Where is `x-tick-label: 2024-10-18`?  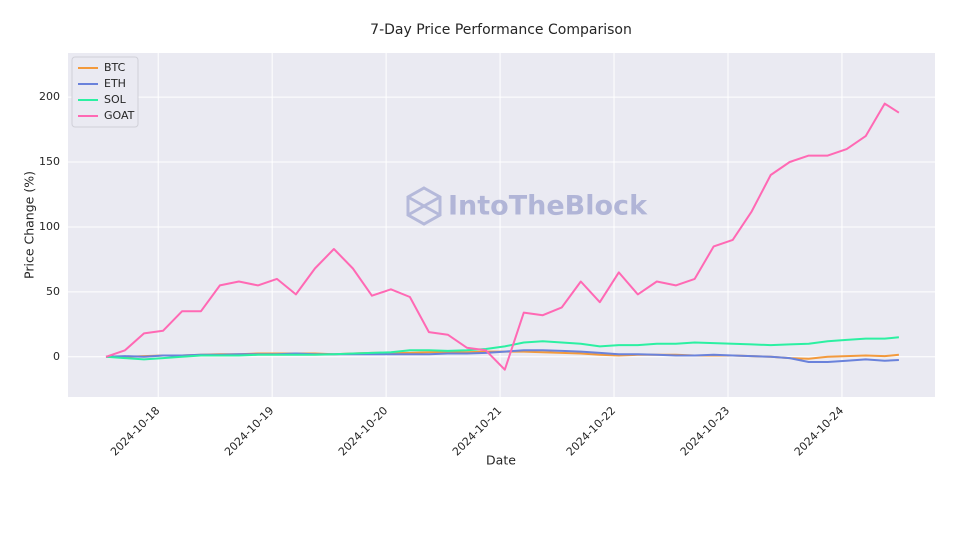
x-tick-label: 2024-10-18 is located at coordinates (135, 431).